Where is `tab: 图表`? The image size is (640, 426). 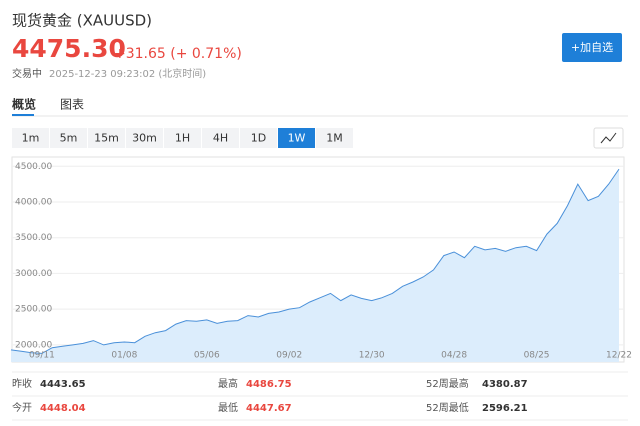
tab: 图表 is located at coordinates (72, 105).